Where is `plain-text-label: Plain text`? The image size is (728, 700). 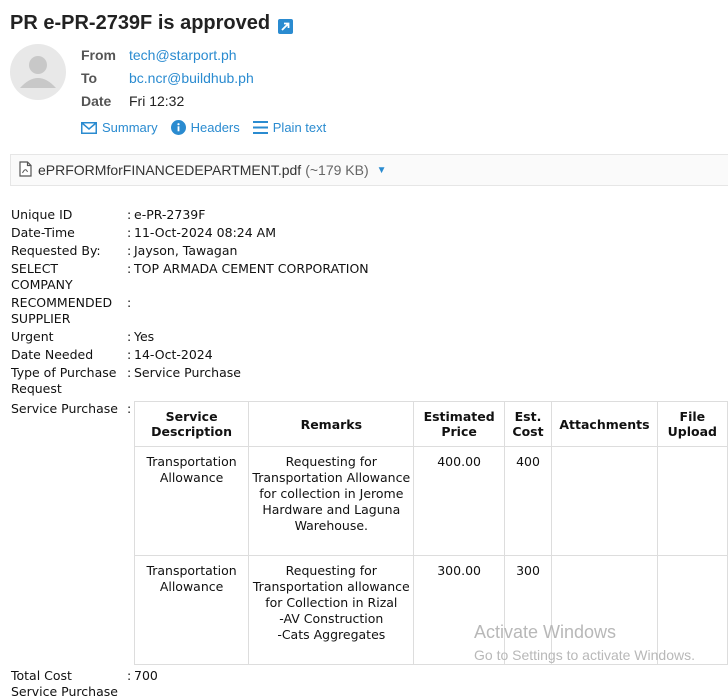
plain-text-label: Plain text is located at coordinates (299, 127).